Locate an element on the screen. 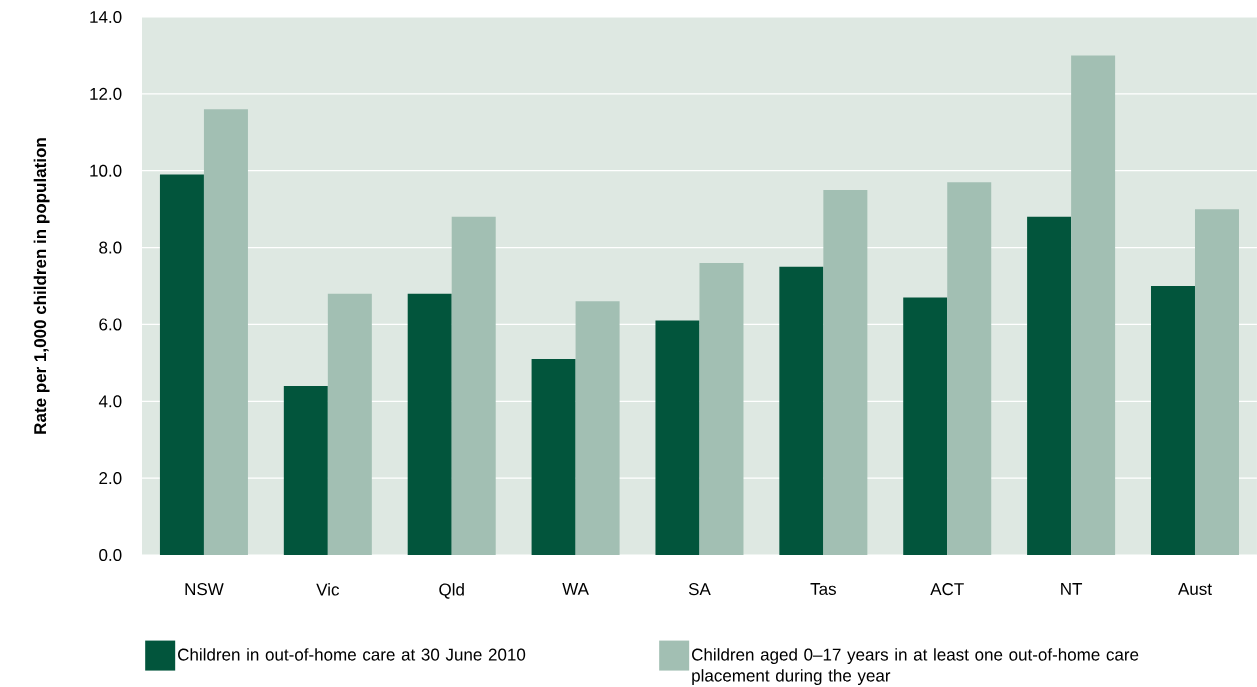 The width and height of the screenshot is (1257, 687). y-axis-title: Rate per 1,000 children in population is located at coordinates (41, 286).